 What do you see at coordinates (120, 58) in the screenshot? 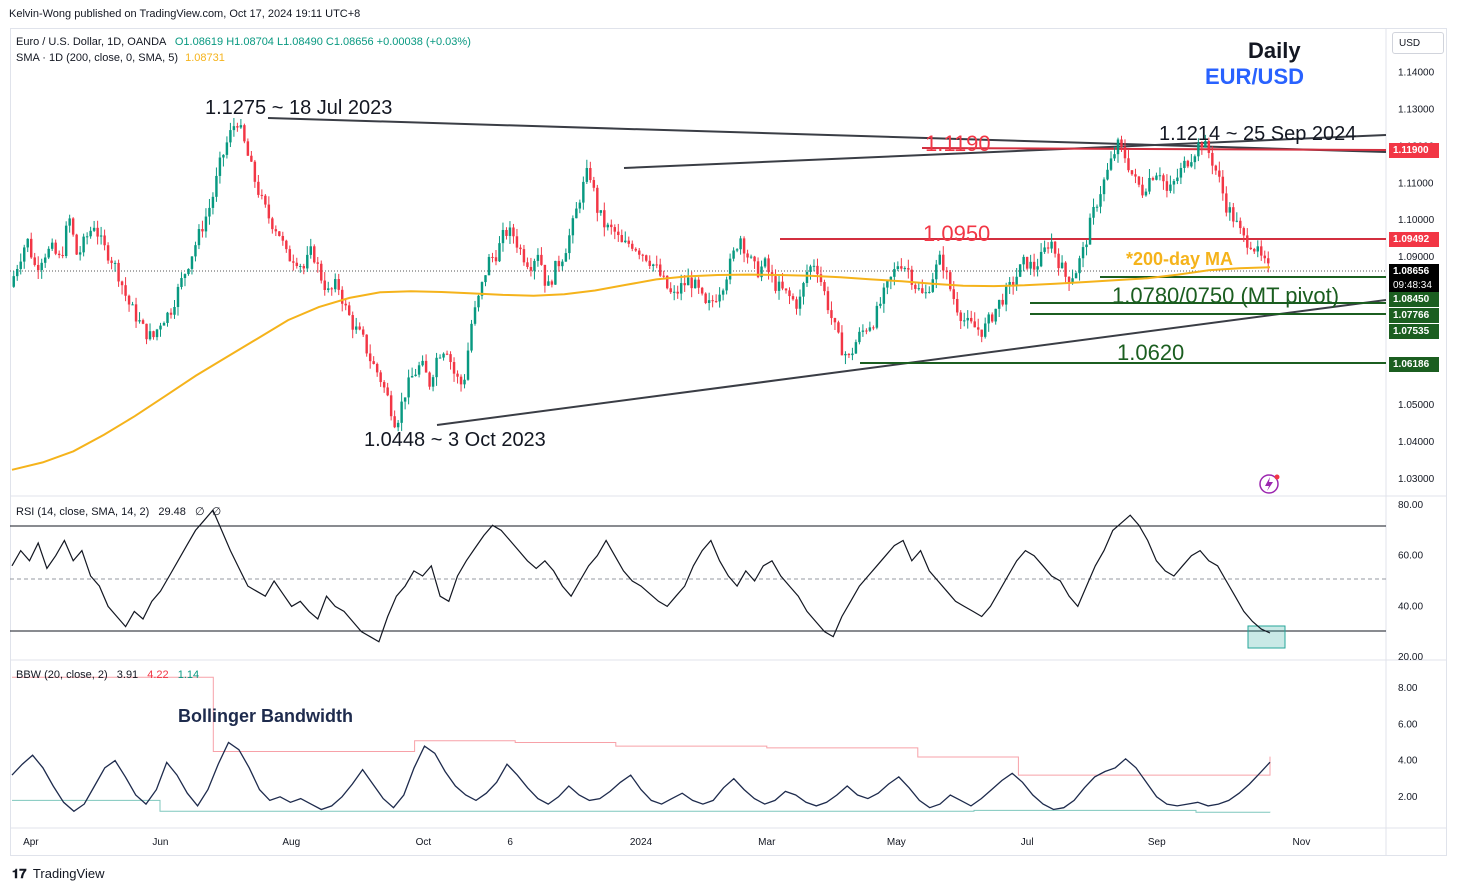
I see `sma-legend: SMA · 1D (200, close, 0, SMA, 5) 1.08731` at bounding box center [120, 58].